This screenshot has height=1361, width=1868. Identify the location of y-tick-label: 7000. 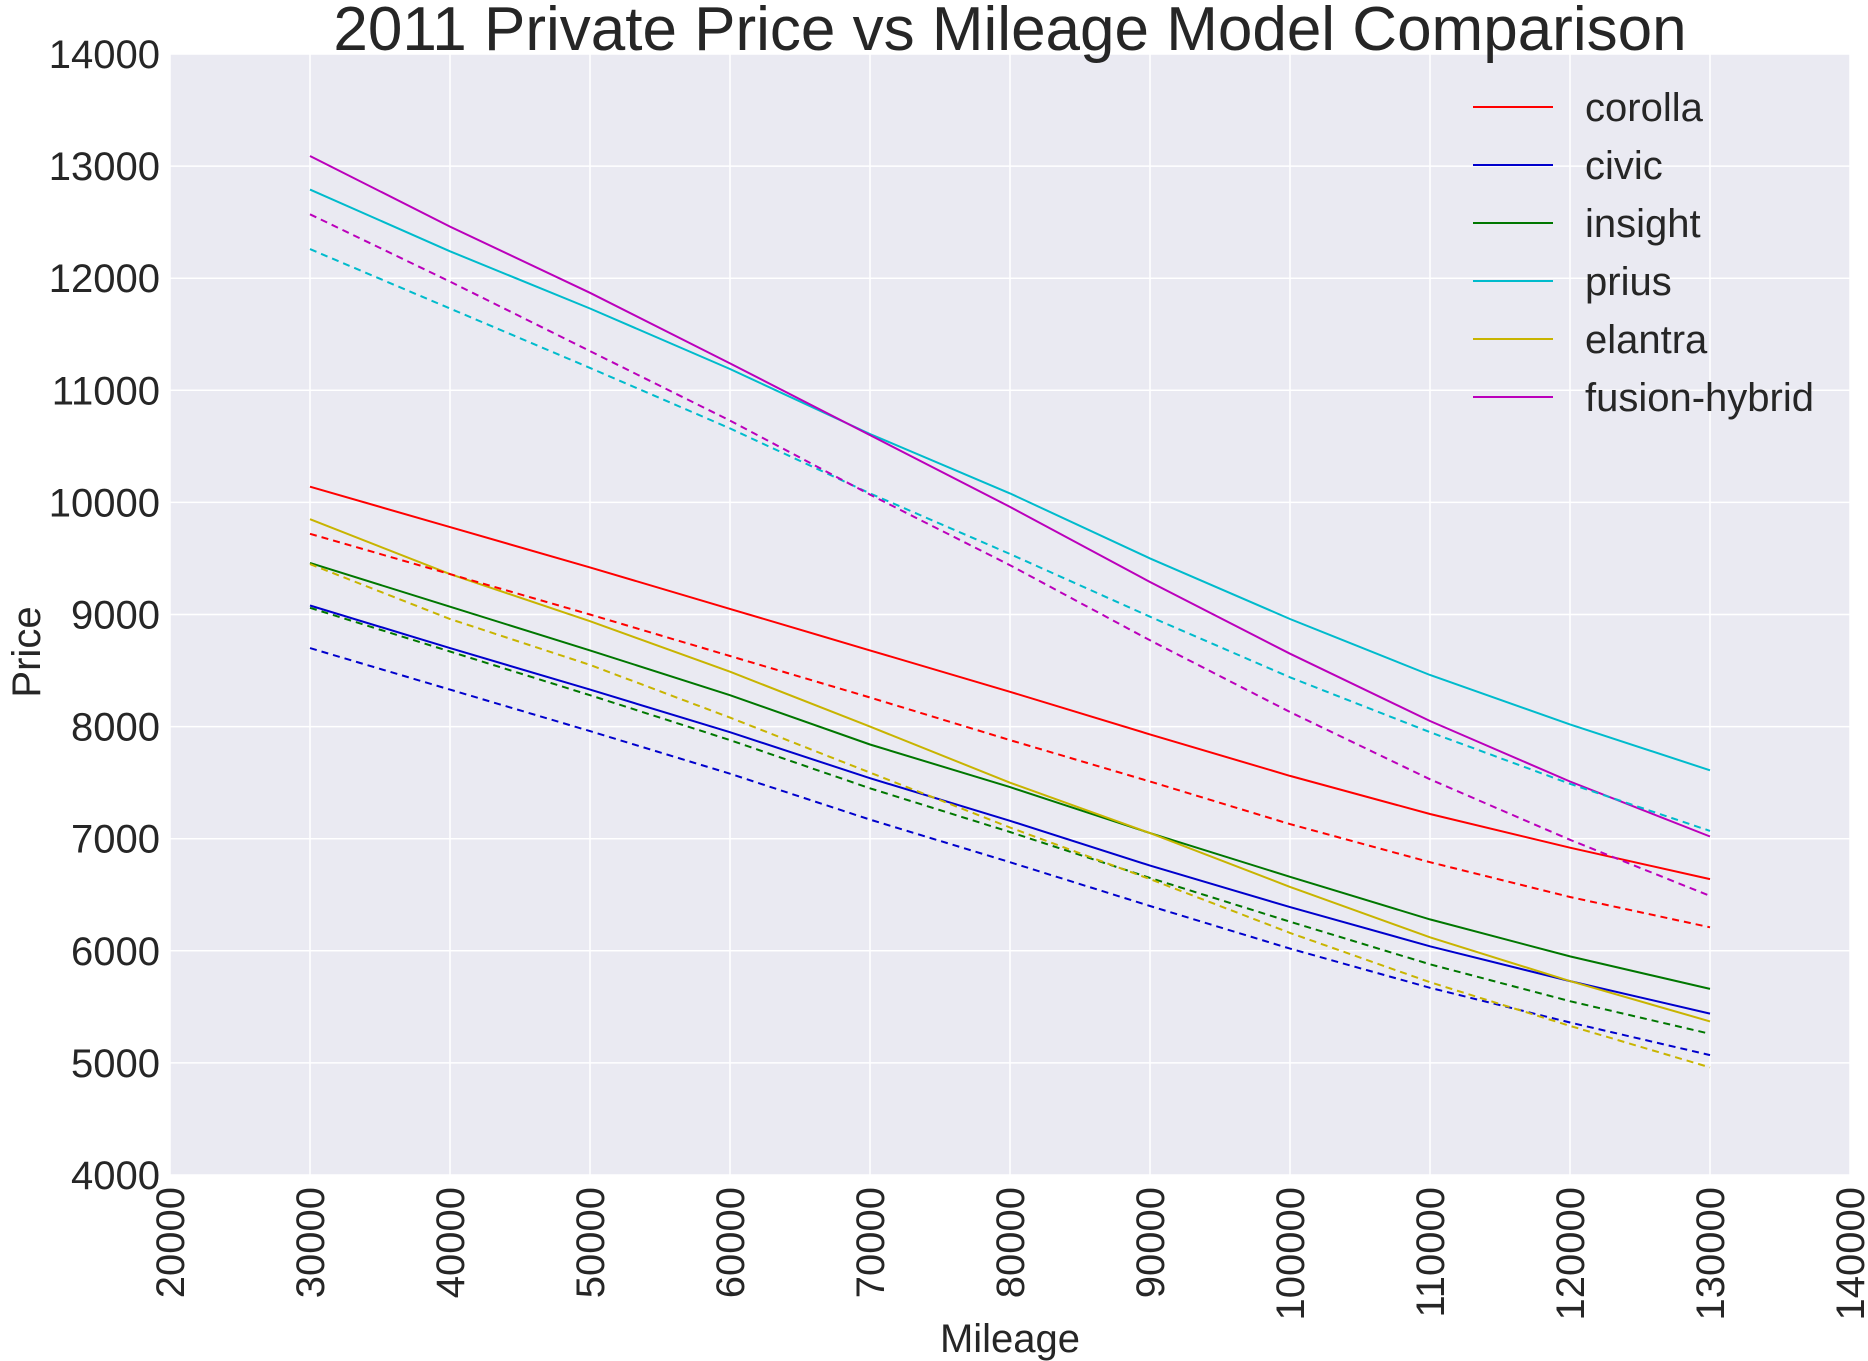
(115, 840).